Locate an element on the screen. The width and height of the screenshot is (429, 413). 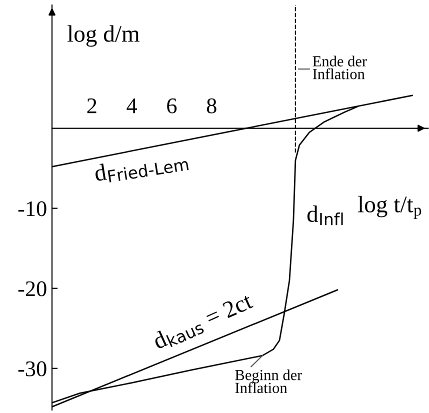
x-tick-label: 2 is located at coordinates (91, 106).